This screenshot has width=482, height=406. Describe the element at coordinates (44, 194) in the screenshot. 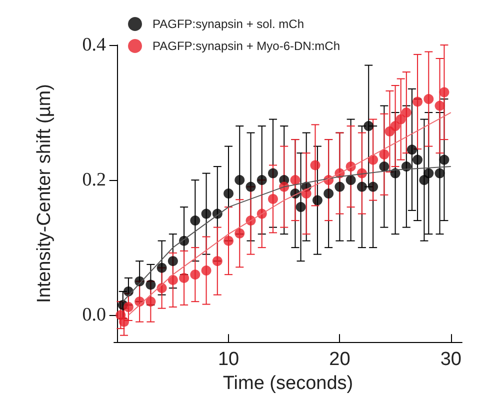

I see `y-axis-title: Intensity-Center shift (µm)` at that location.